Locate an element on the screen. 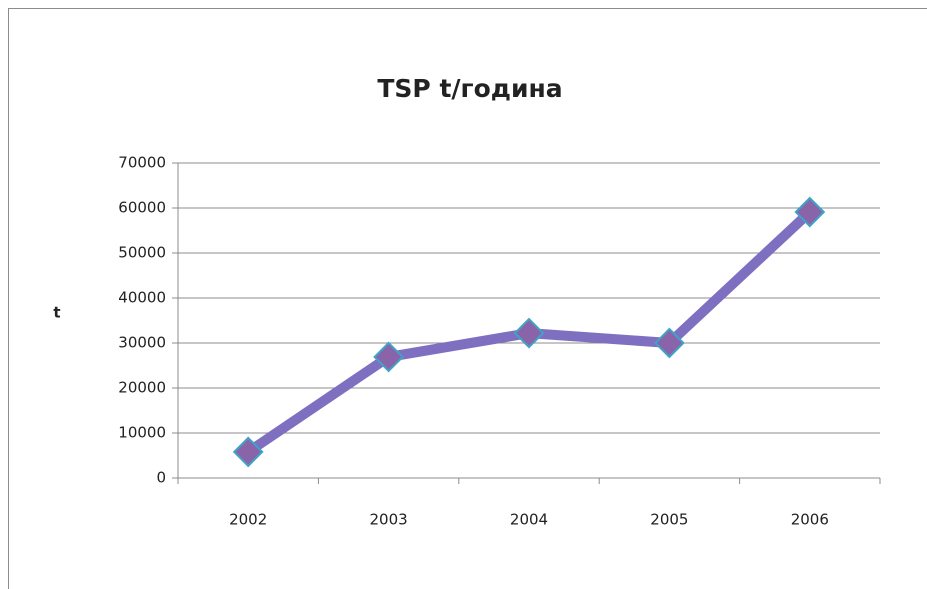  y-tick-label: 60000 is located at coordinates (142, 208).